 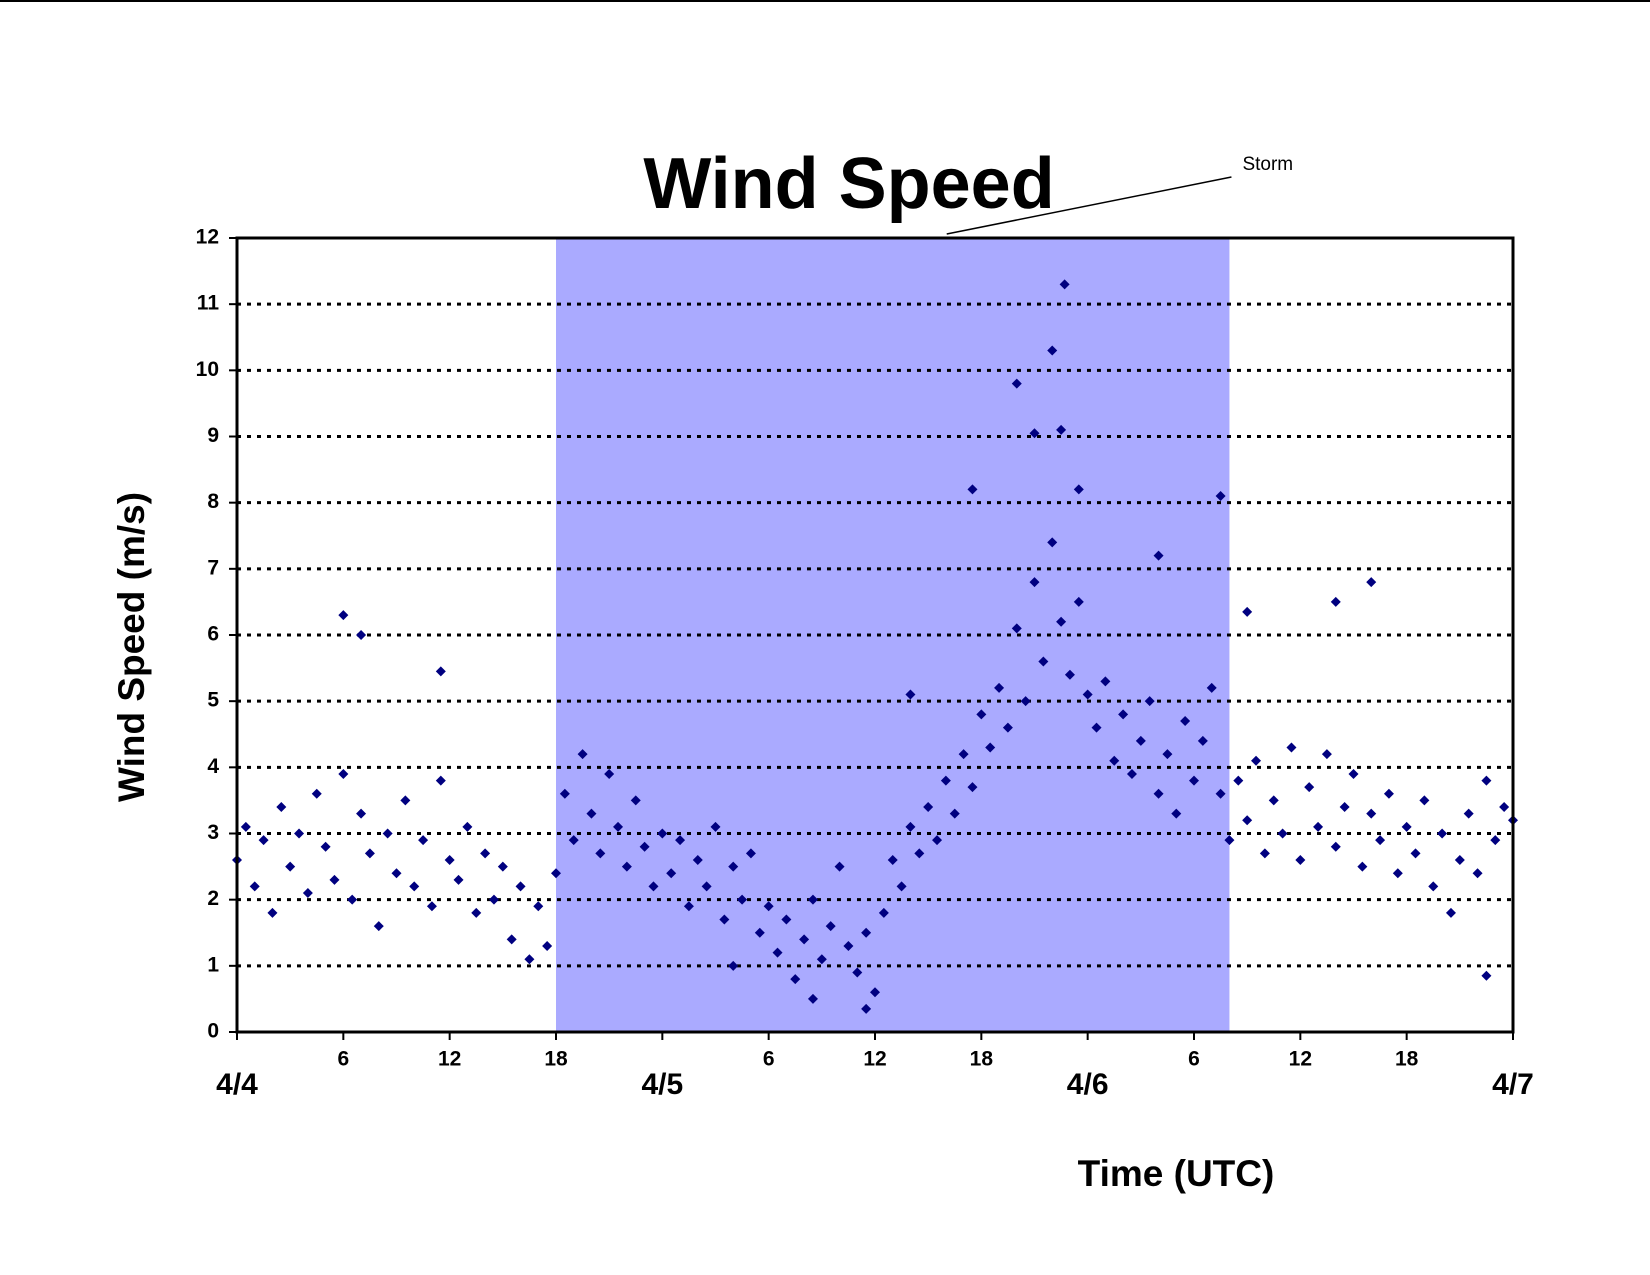 What do you see at coordinates (1089, 205) in the screenshot?
I see `annotation-line` at bounding box center [1089, 205].